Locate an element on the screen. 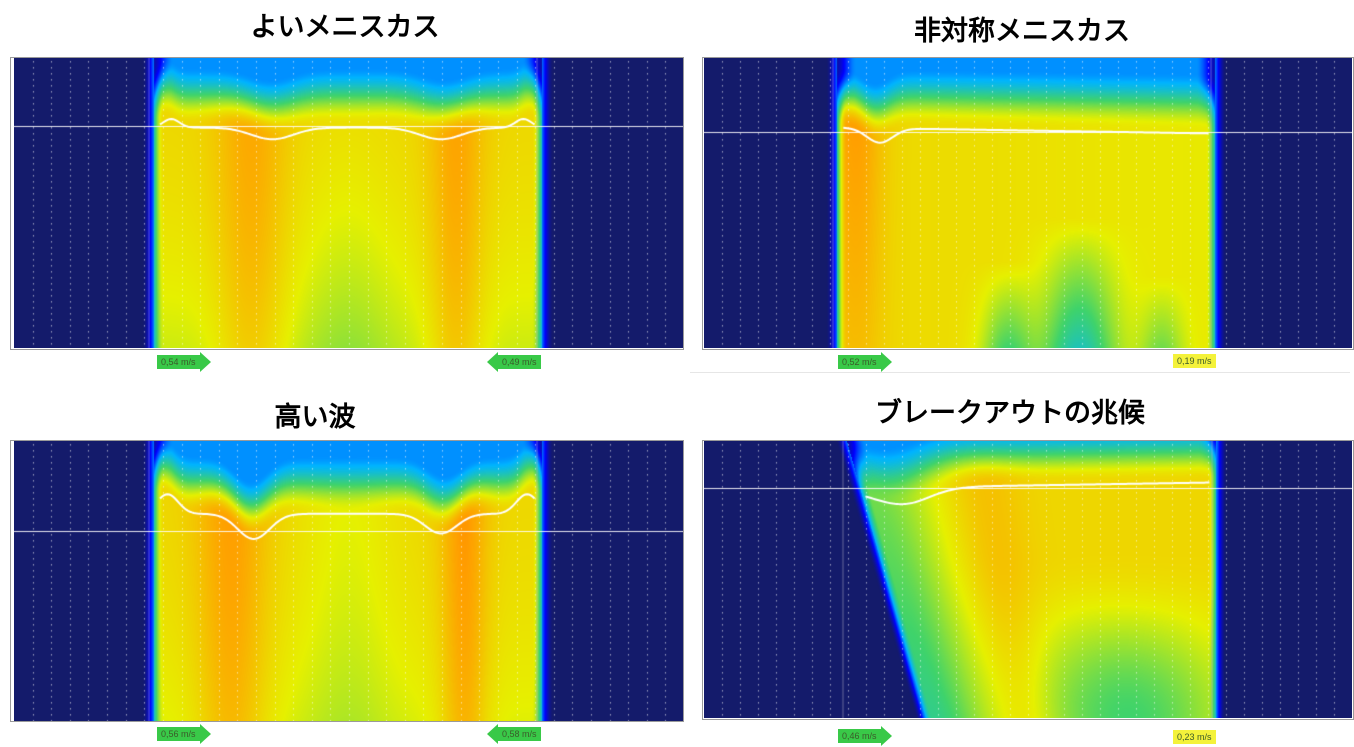 The height and width of the screenshot is (747, 1354). speed-value: 0,56 m/s is located at coordinates (178, 734).